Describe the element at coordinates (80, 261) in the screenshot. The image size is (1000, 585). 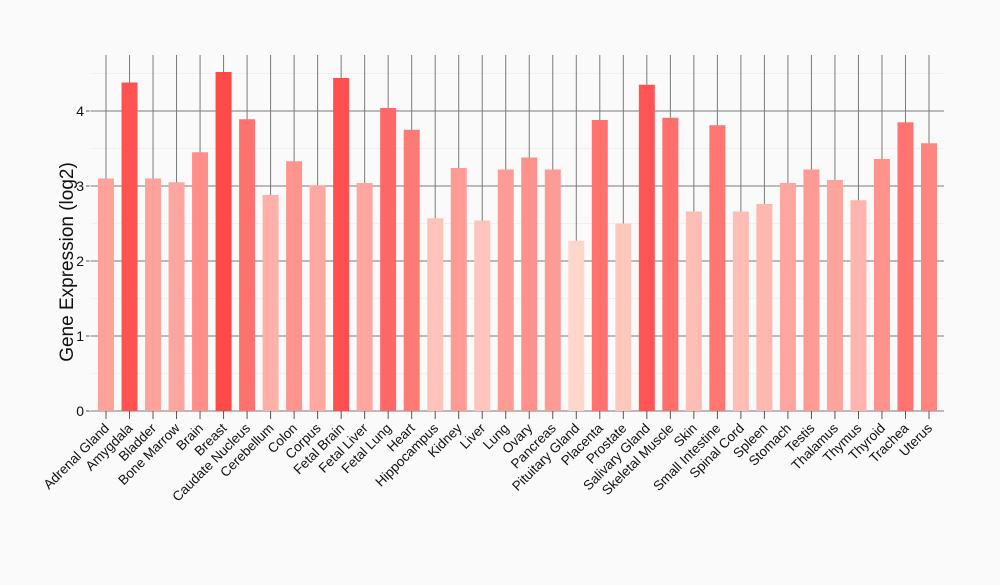
I see `y-tick-label: 2` at that location.